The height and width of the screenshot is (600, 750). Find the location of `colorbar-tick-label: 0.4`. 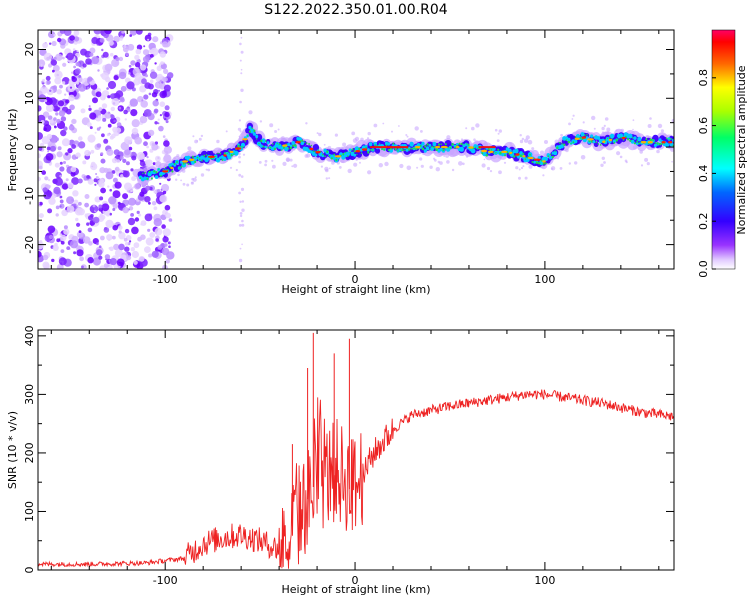

colorbar-tick-label: 0.4 is located at coordinates (703, 174).